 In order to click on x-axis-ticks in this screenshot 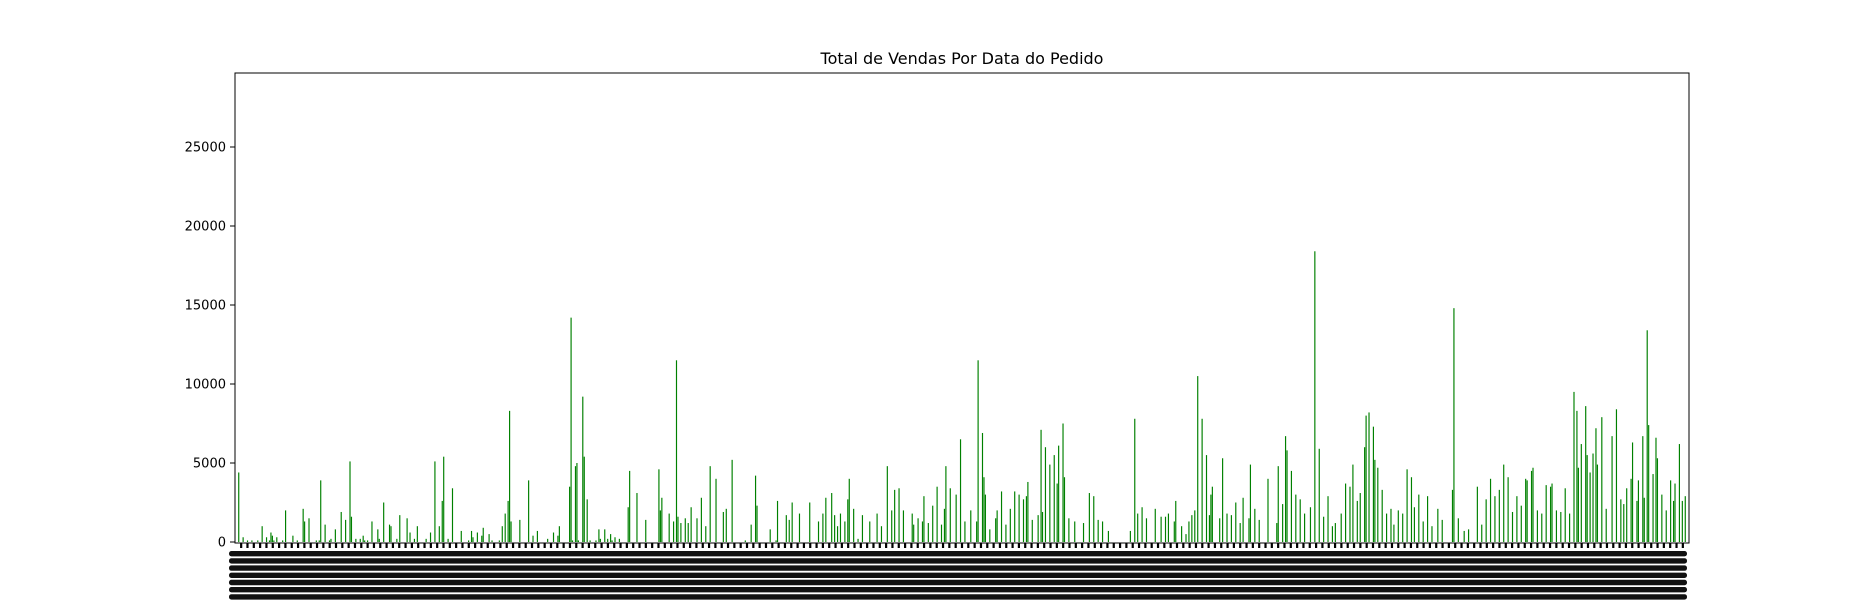, I will do `click(958, 571)`.